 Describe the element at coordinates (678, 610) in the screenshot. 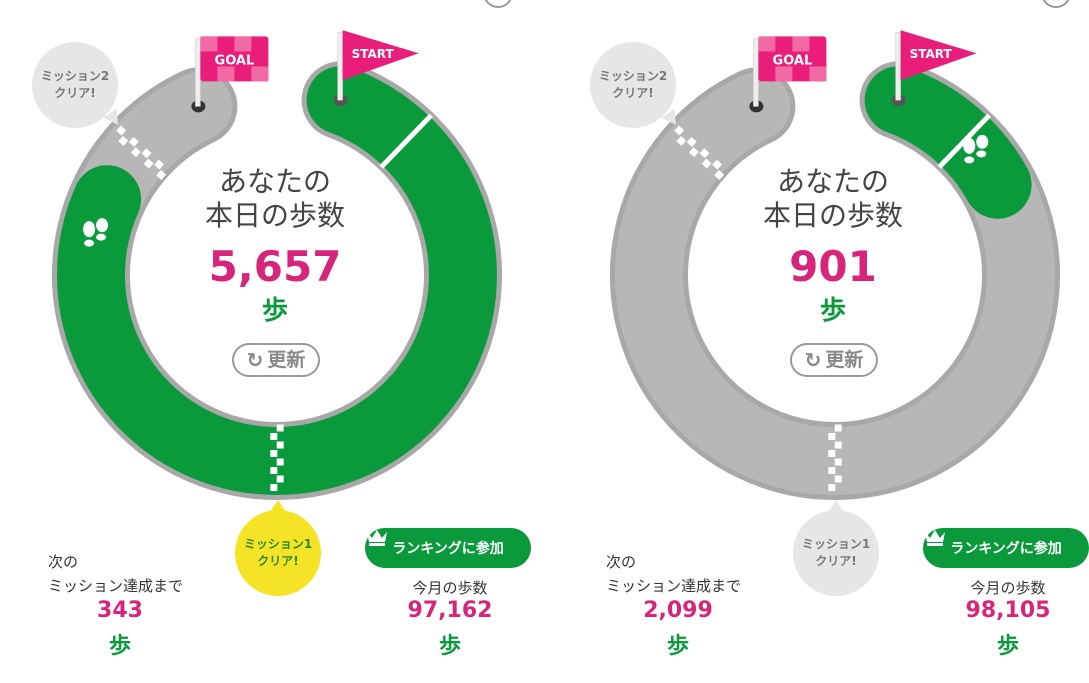

I see `next-mission-steps: 2,099` at that location.